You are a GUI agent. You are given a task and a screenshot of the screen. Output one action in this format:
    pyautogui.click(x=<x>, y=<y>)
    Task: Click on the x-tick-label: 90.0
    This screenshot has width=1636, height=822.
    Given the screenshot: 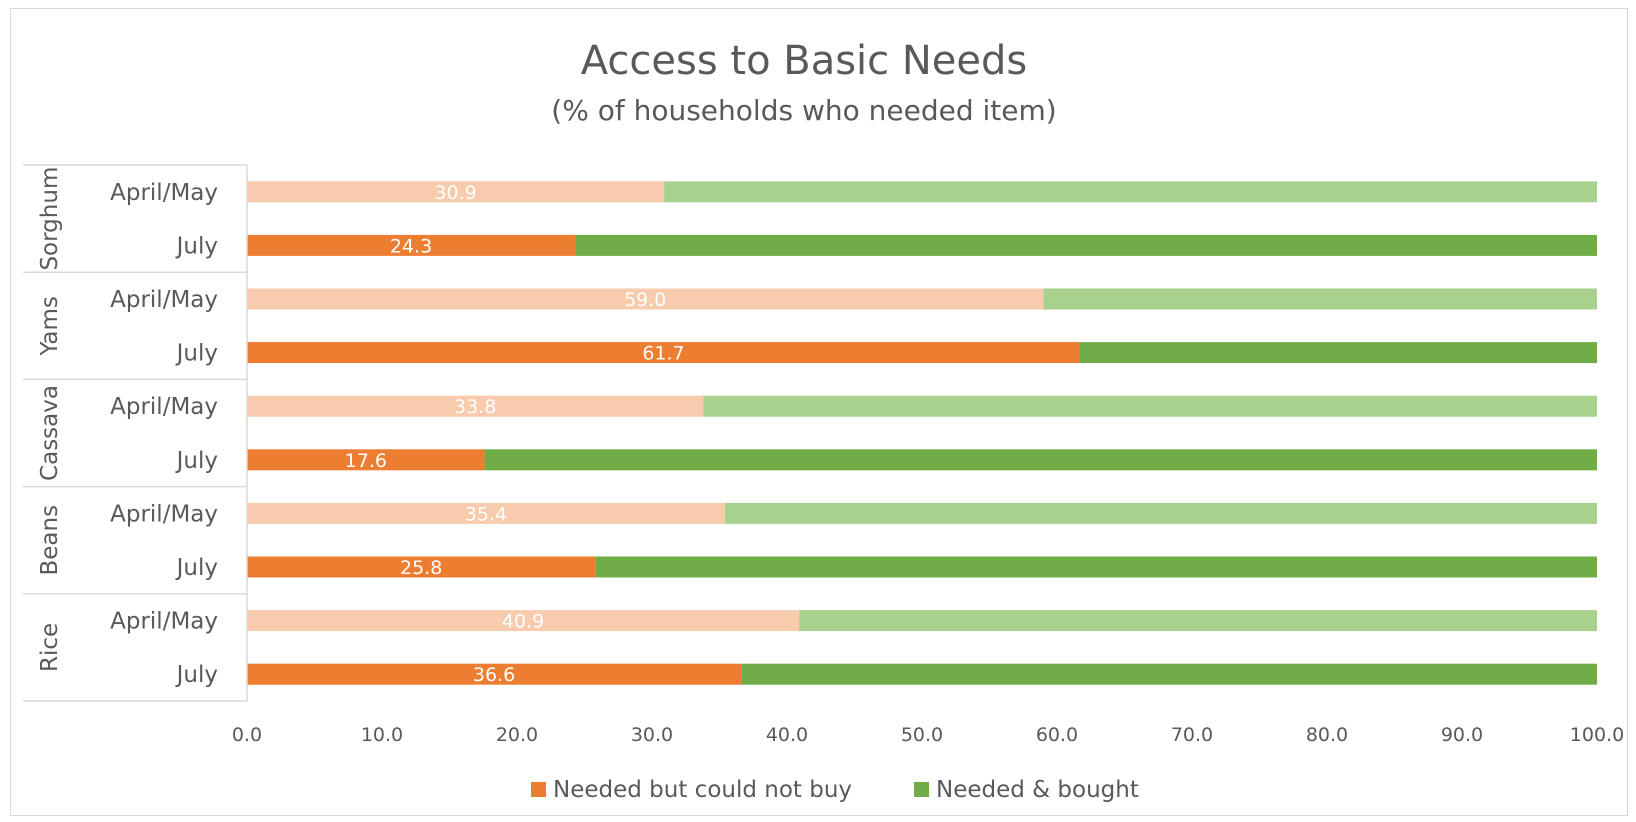 What is the action you would take?
    pyautogui.click(x=1462, y=735)
    